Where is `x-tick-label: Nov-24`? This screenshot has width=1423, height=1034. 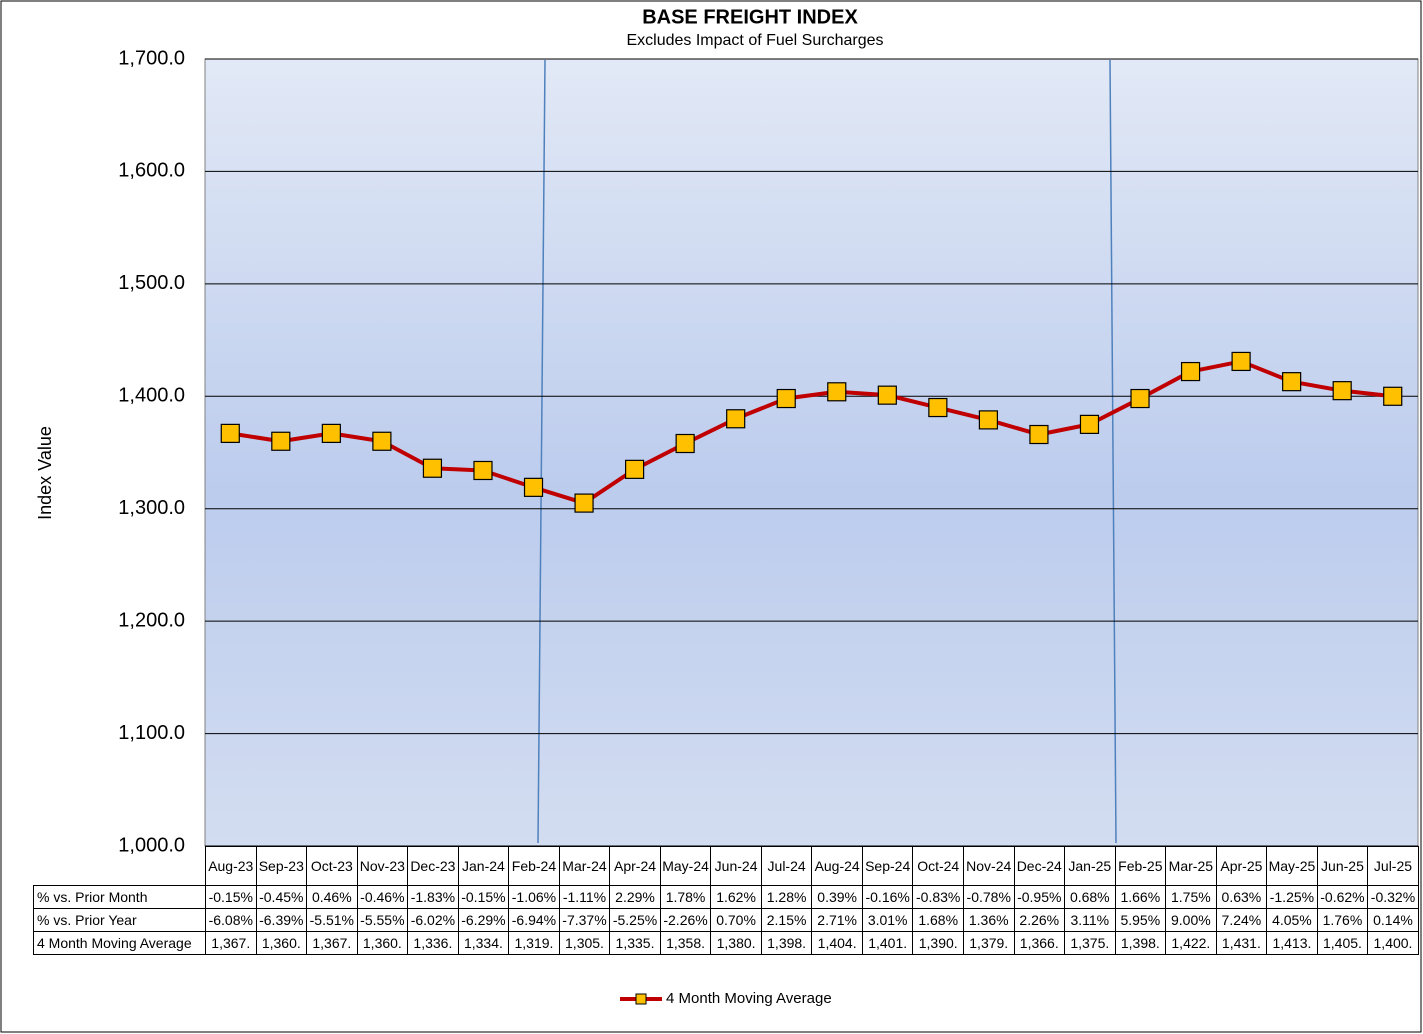
x-tick-label: Nov-24 is located at coordinates (988, 866).